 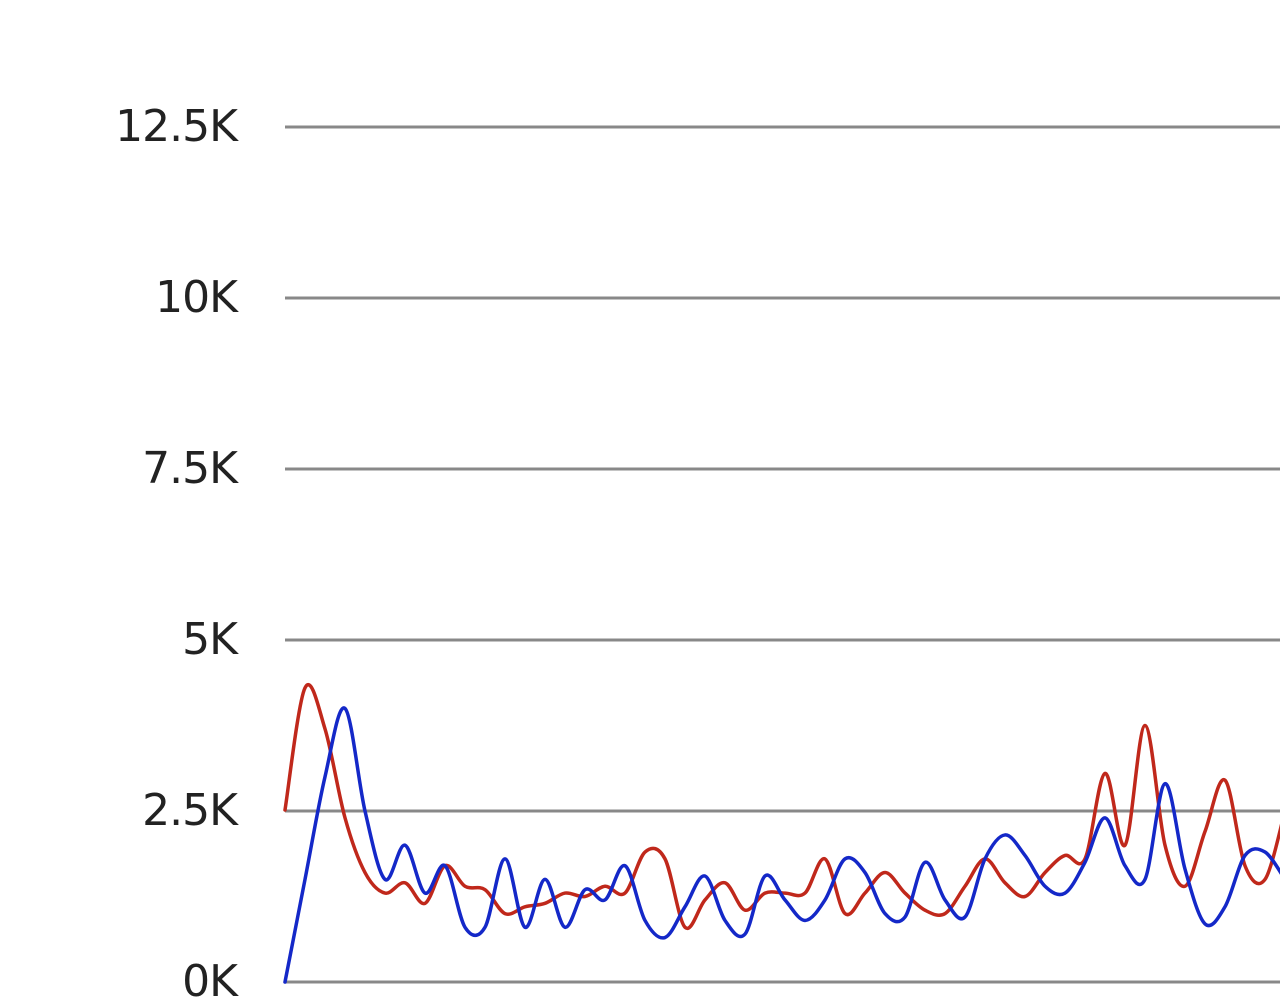 I want to click on y-tick-label: 7.5K, so click(x=190, y=468).